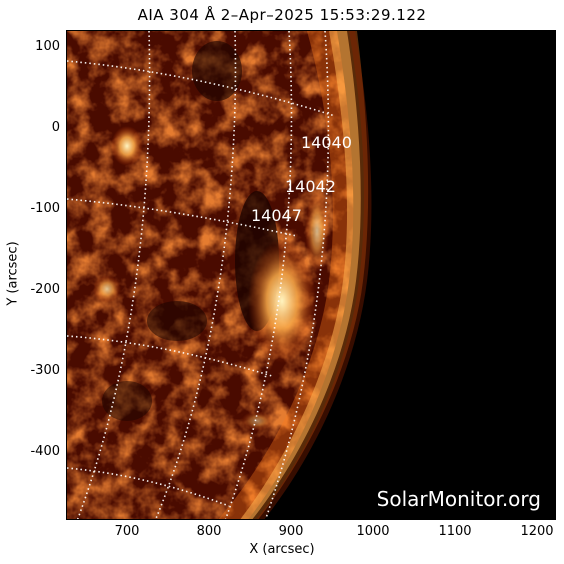 Image resolution: width=564 pixels, height=564 pixels. What do you see at coordinates (537, 531) in the screenshot?
I see `x-tick-label: 1200` at bounding box center [537, 531].